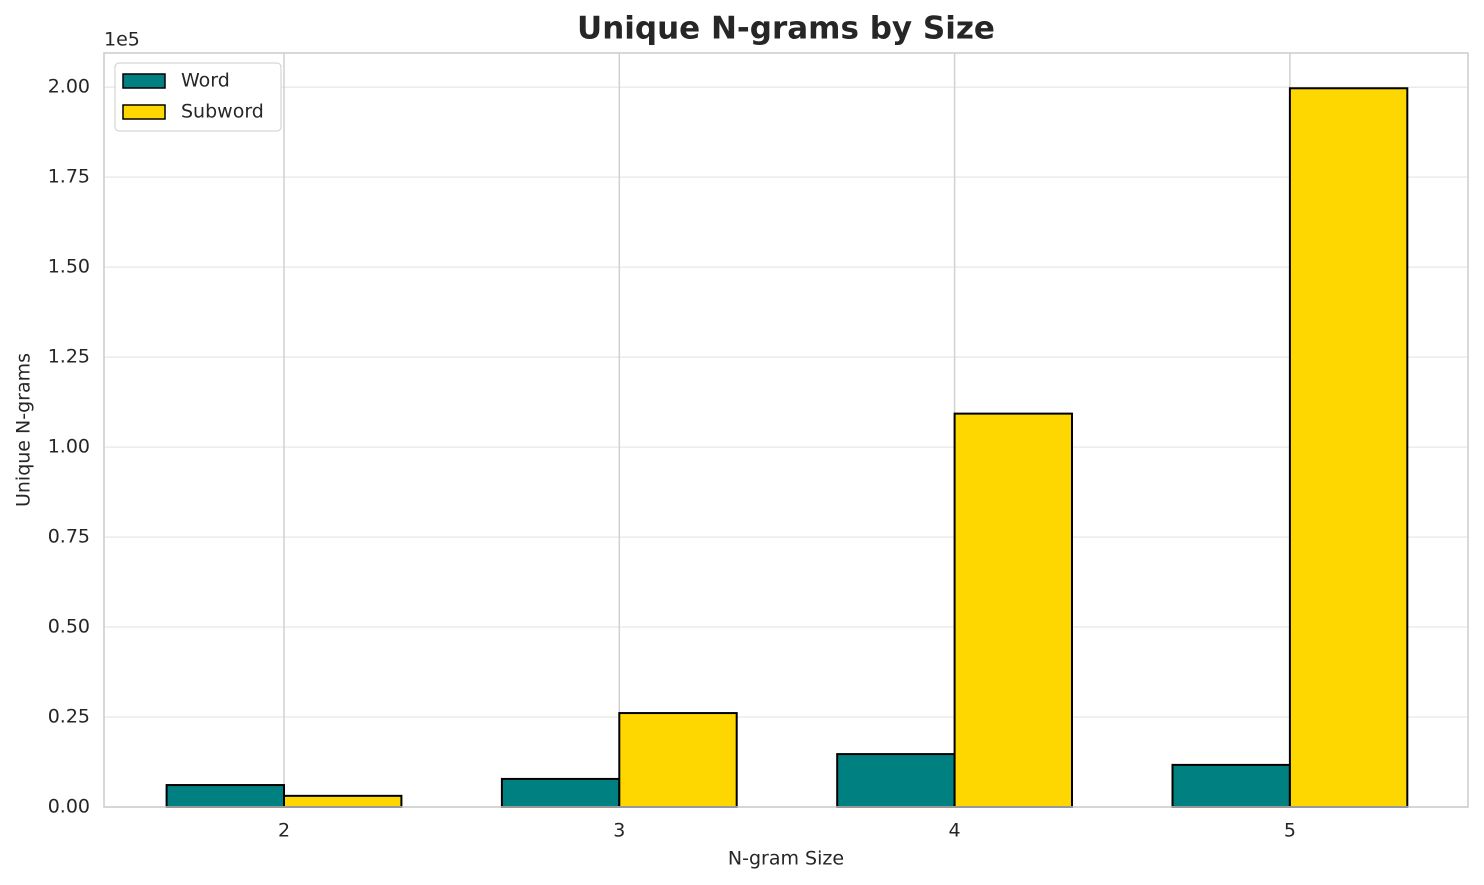 This screenshot has height=885, width=1484. What do you see at coordinates (69, 447) in the screenshot?
I see `y-tick-label: 1.00` at bounding box center [69, 447].